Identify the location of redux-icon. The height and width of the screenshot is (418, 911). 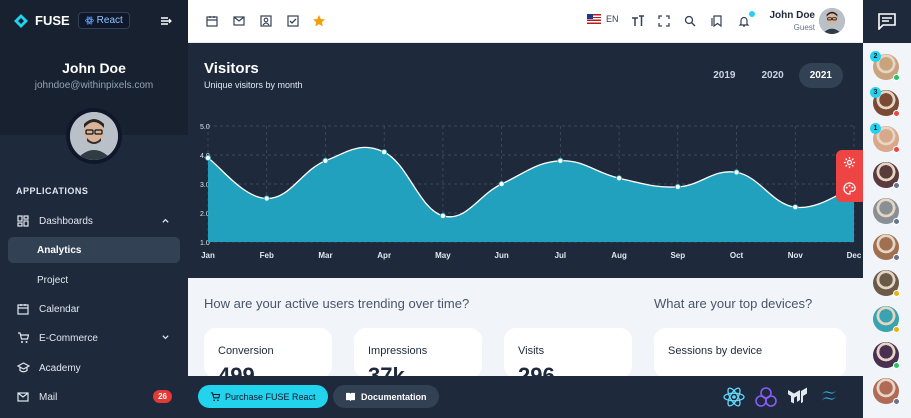
(766, 397).